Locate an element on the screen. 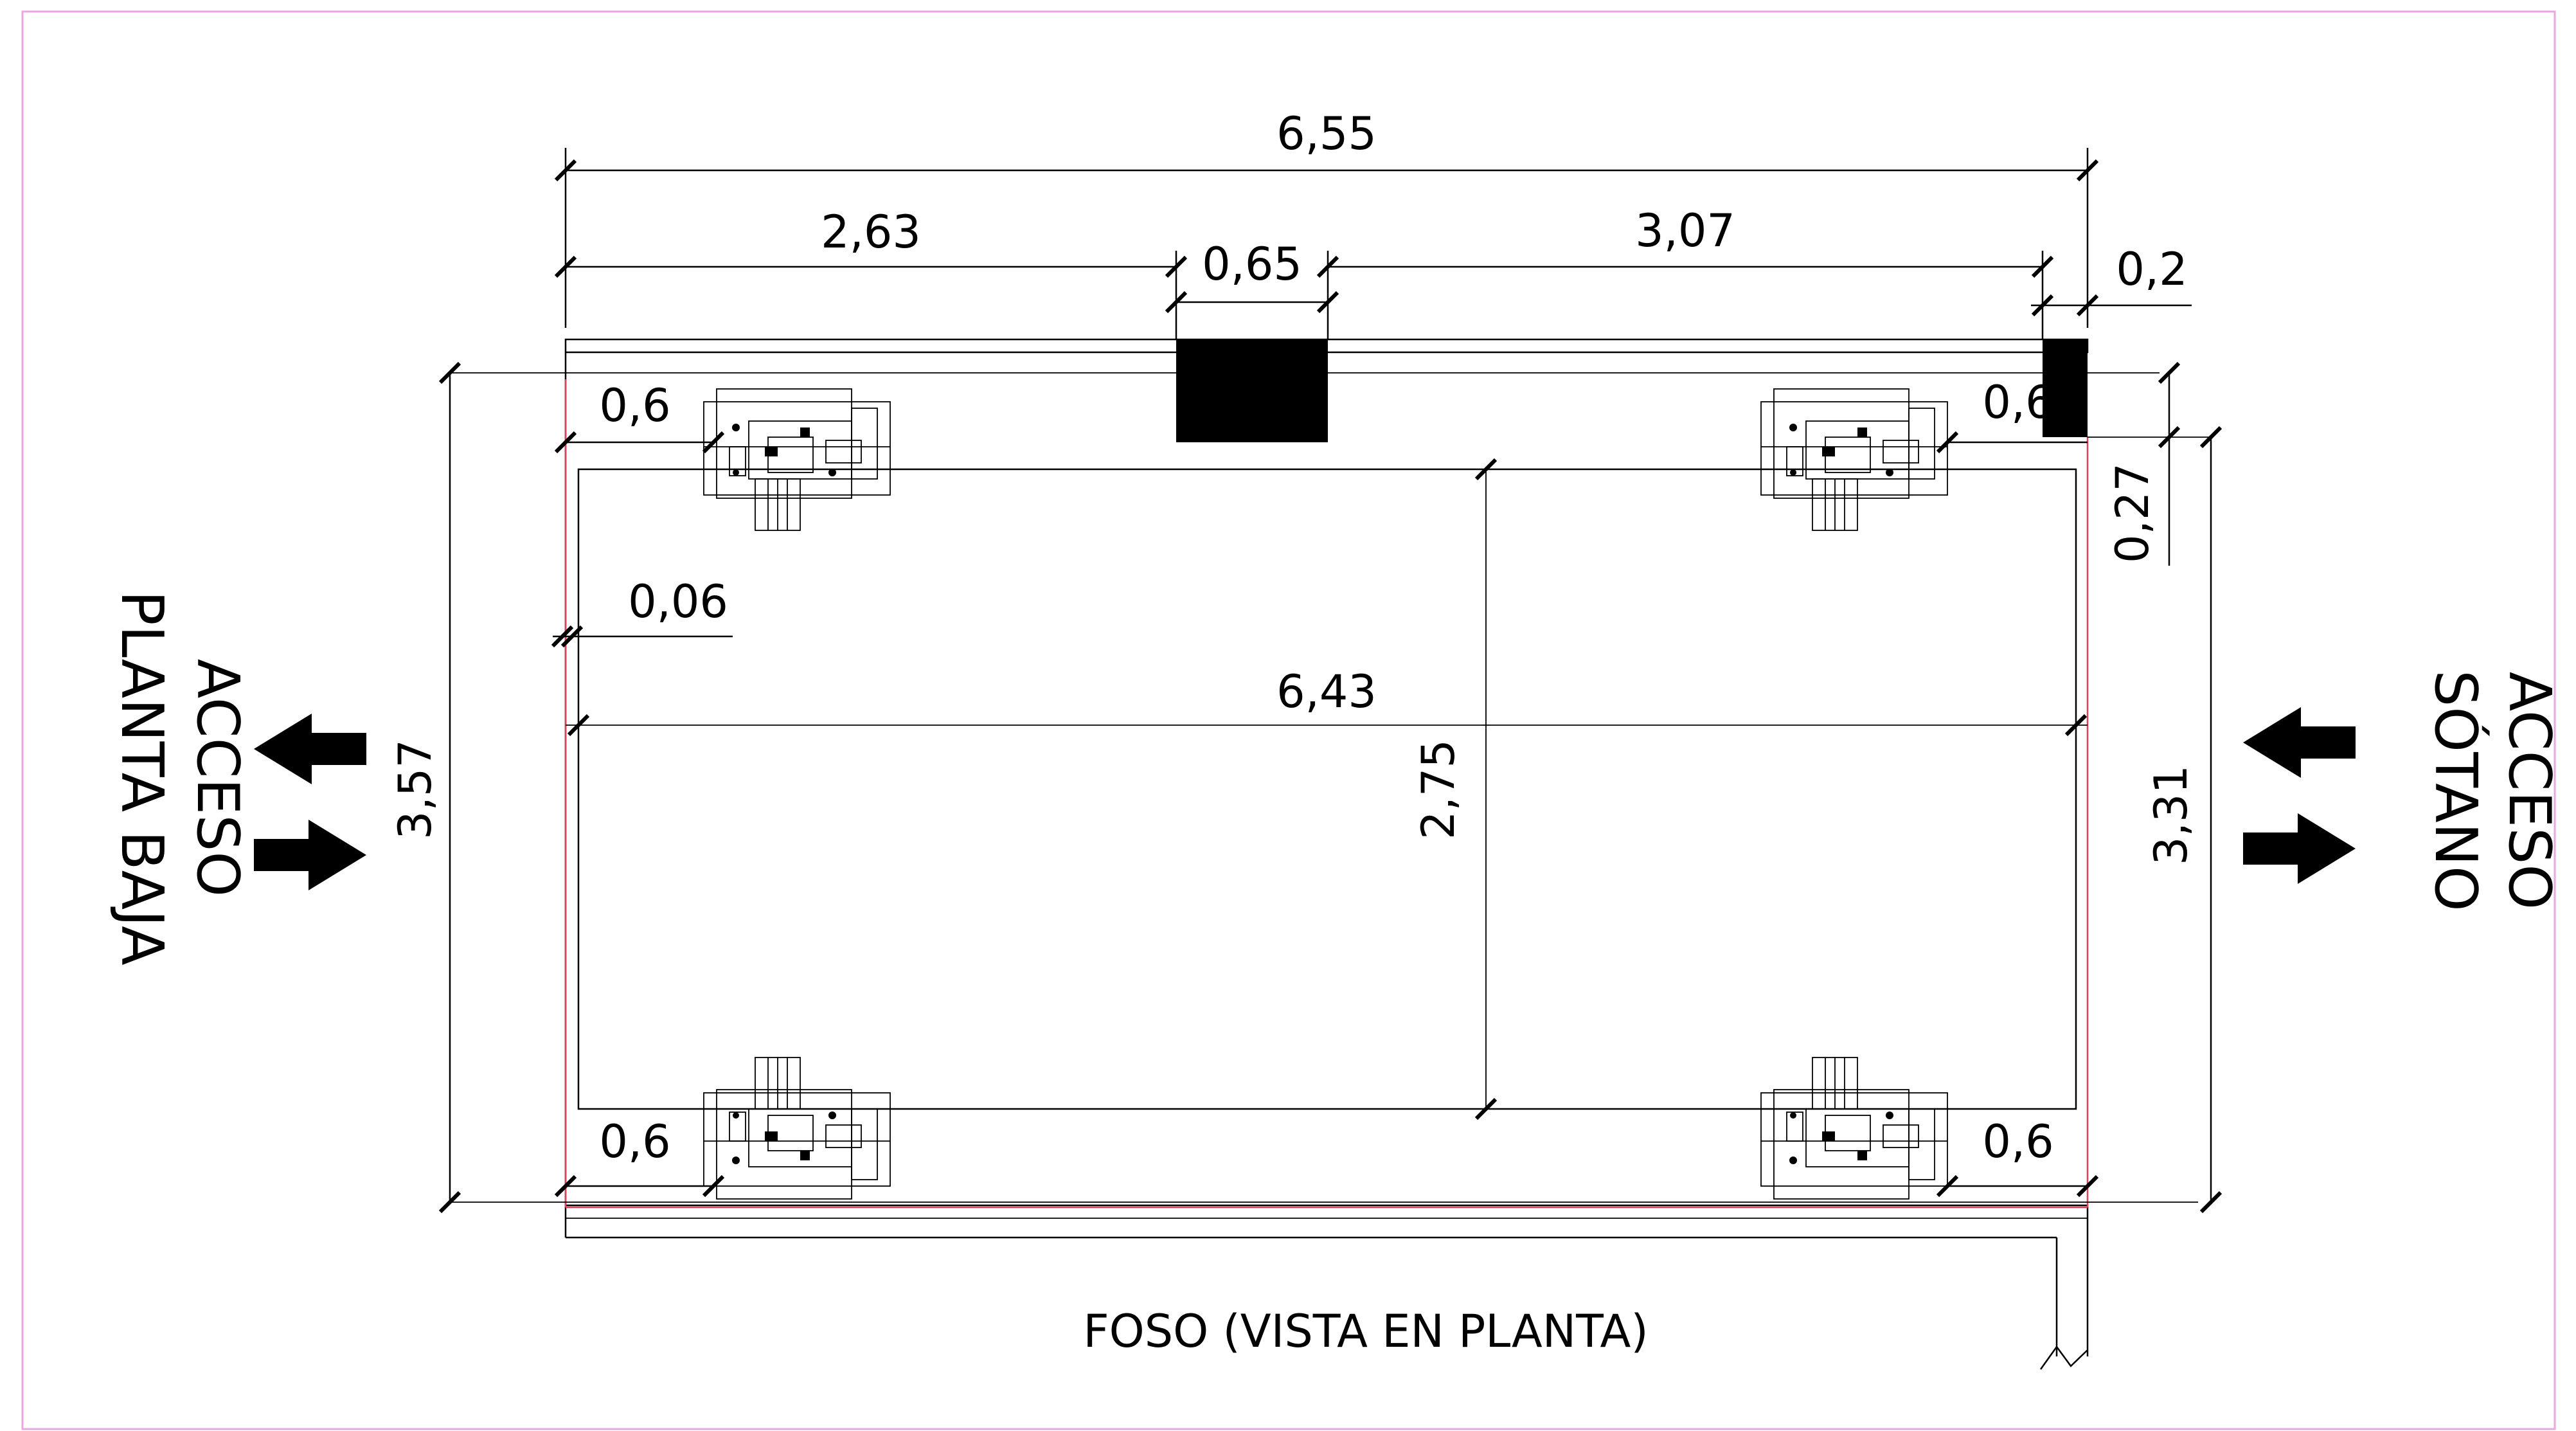 This screenshot has width=2576, height=1431. dim-total-depth: 3,57 is located at coordinates (415, 789).